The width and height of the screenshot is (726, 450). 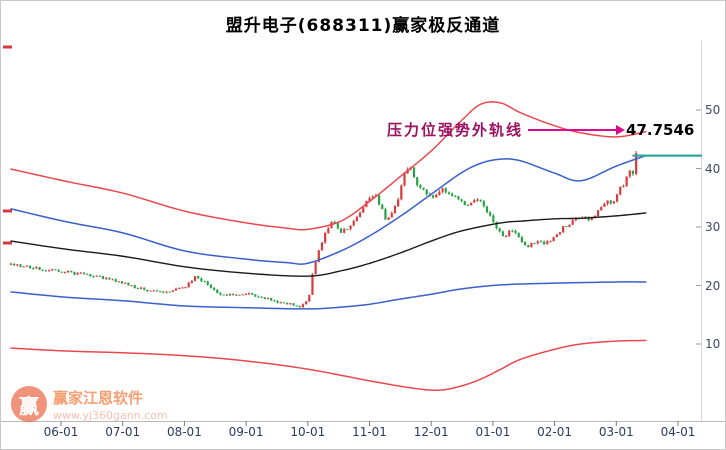 I want to click on watermark-text: 赢家江恩软件 www.yj360gann.com, so click(x=110, y=404).